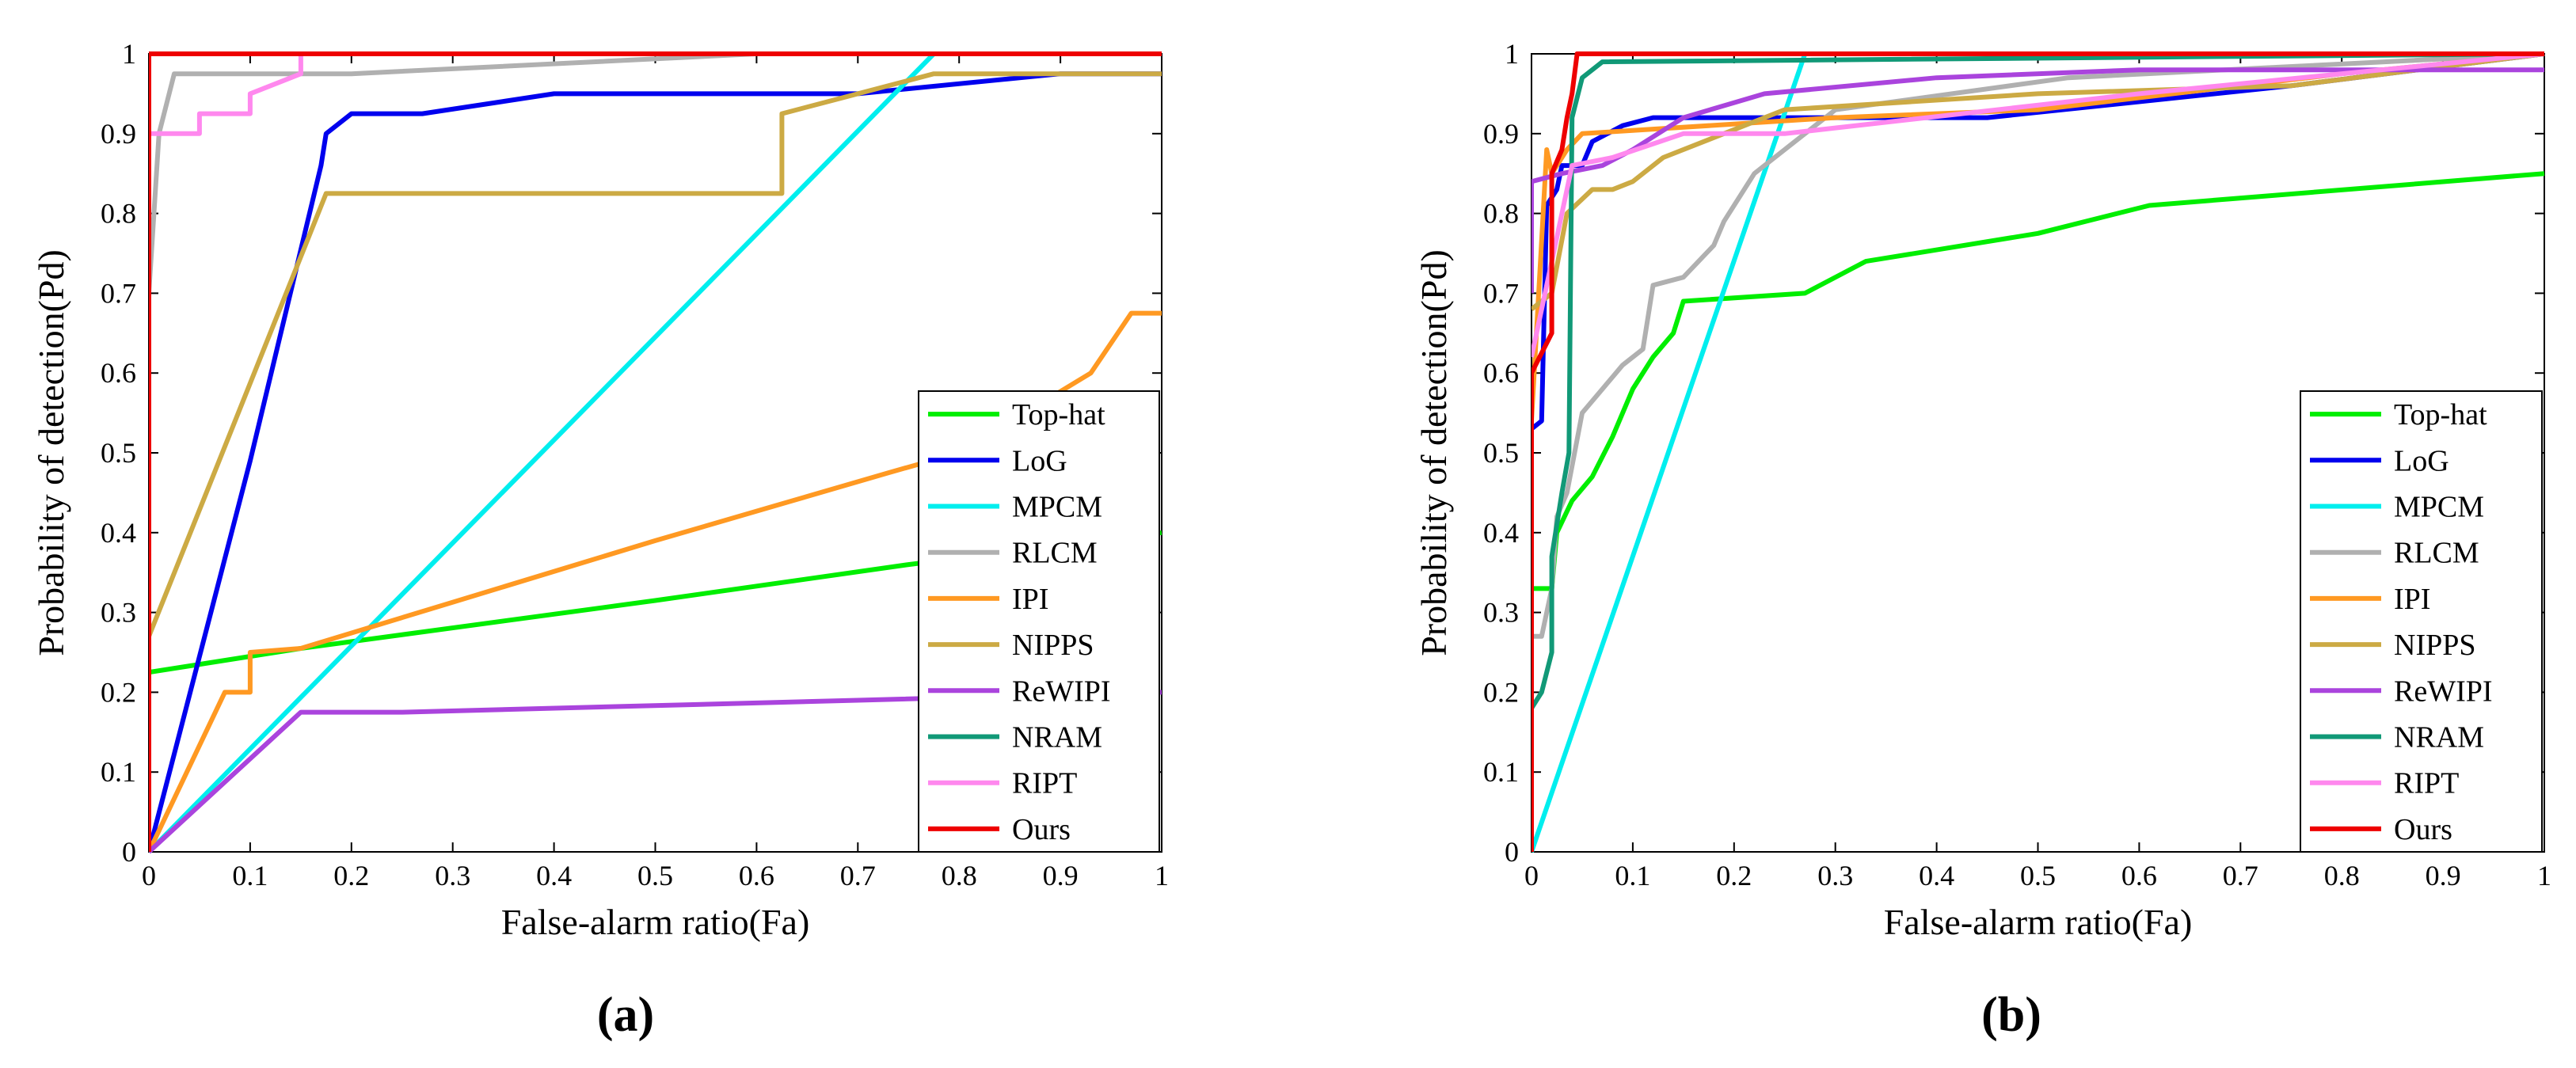  I want to click on panel-label: (a), so click(625, 1015).